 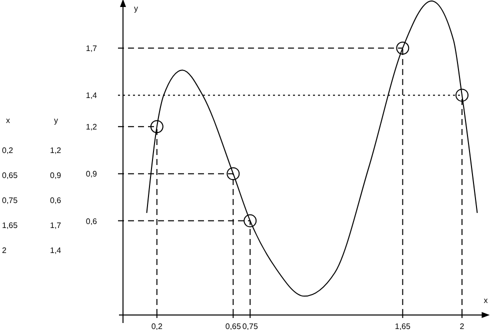 I want to click on y-tick-label: 1,7, so click(x=92, y=49).